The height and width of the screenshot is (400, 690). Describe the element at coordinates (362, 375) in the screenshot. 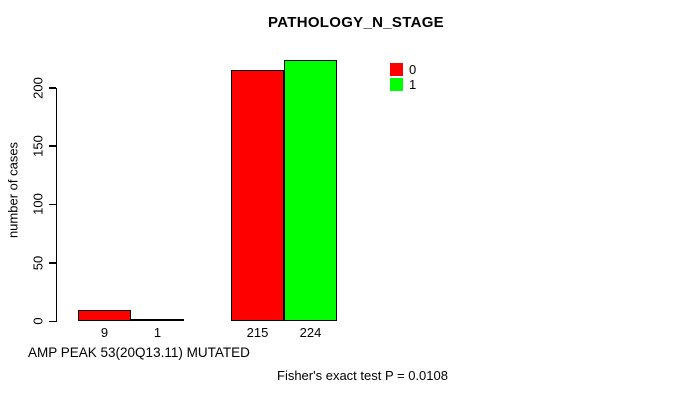

I see `fisher-annotation: Fisher's exact test P = 0.0108` at that location.